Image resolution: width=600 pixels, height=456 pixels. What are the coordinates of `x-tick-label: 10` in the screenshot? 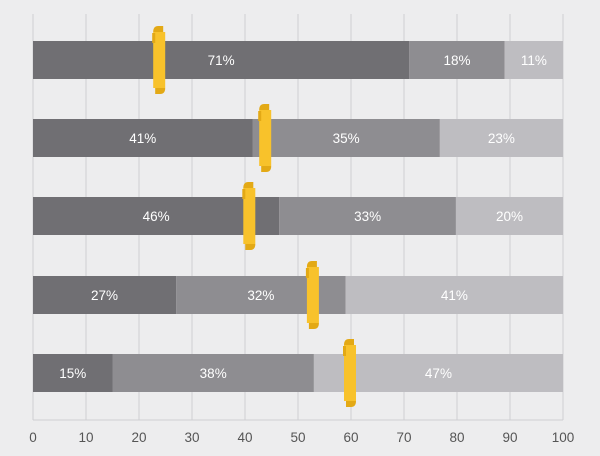 It's located at (85, 437).